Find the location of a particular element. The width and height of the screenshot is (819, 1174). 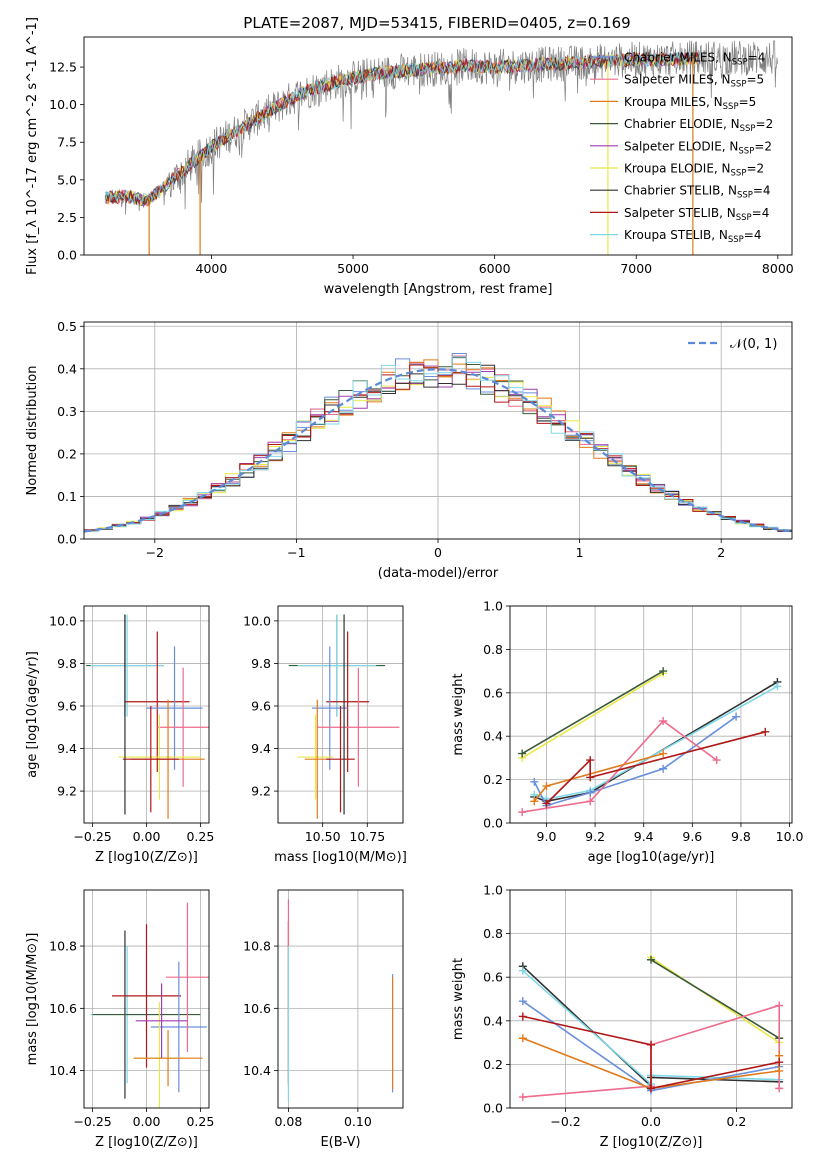

x-tick-label: 8000 is located at coordinates (778, 268).